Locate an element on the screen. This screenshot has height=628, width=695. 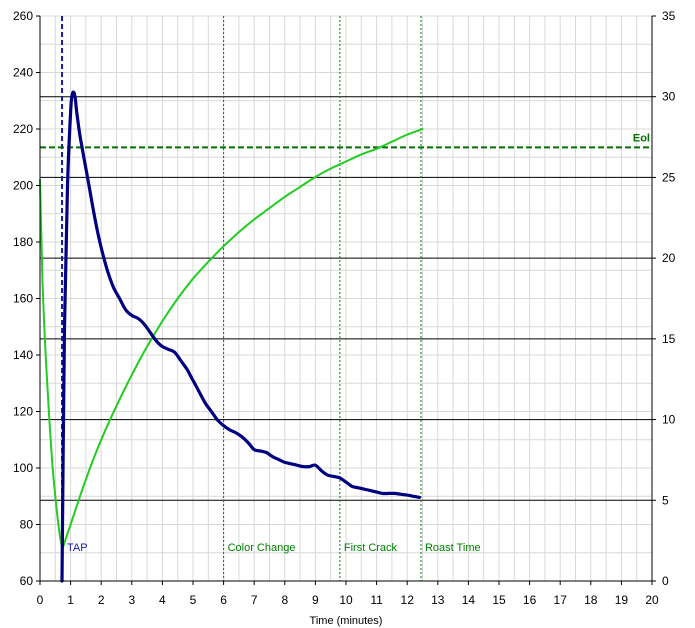
x-tick-label: 17 is located at coordinates (561, 600).